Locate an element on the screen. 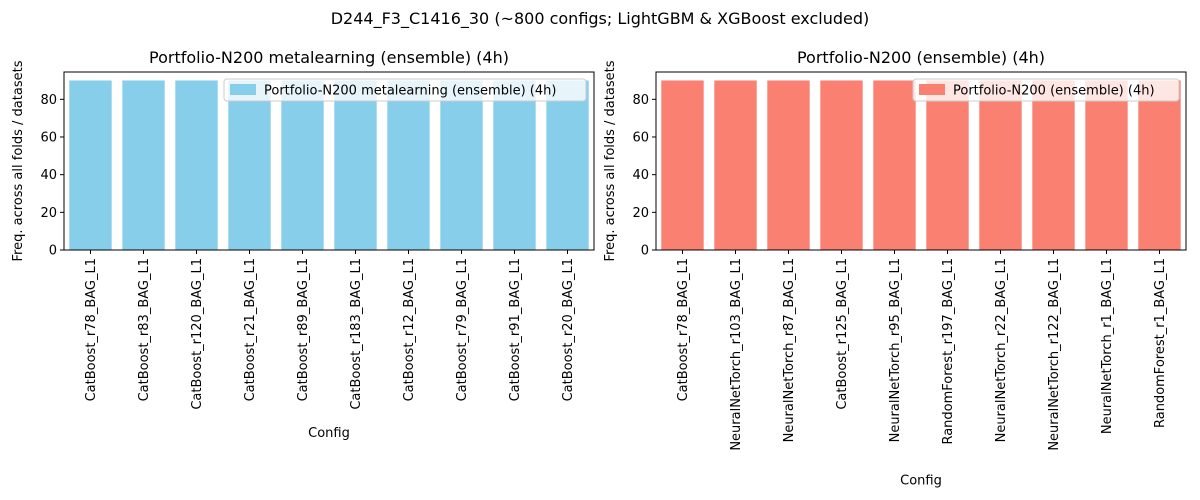 The height and width of the screenshot is (500, 1200). x-tick-label: RandomForest_r1_BAG_L1 is located at coordinates (1160, 343).